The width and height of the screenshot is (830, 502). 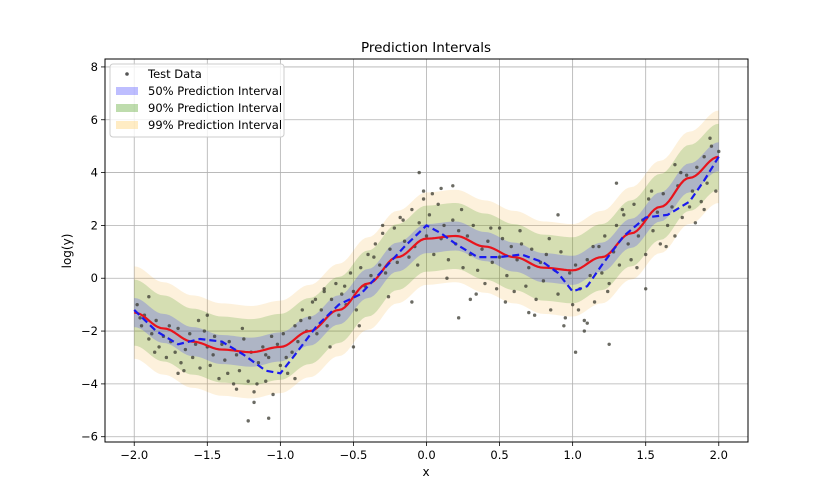 What do you see at coordinates (89, 437) in the screenshot?
I see `y-tick-label: −6` at bounding box center [89, 437].